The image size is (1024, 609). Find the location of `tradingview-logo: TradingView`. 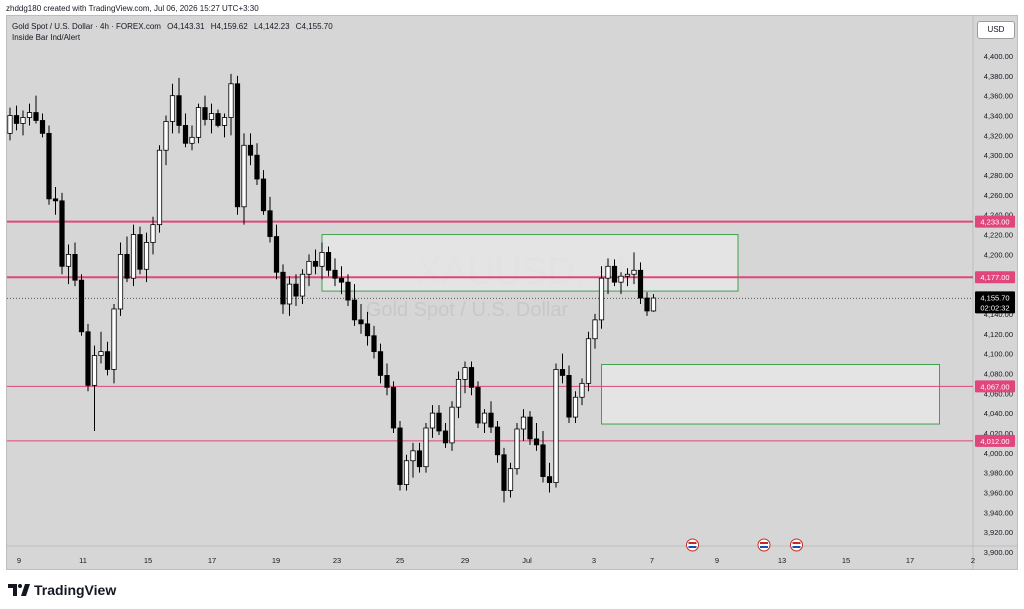

tradingview-logo: TradingView is located at coordinates (62, 590).